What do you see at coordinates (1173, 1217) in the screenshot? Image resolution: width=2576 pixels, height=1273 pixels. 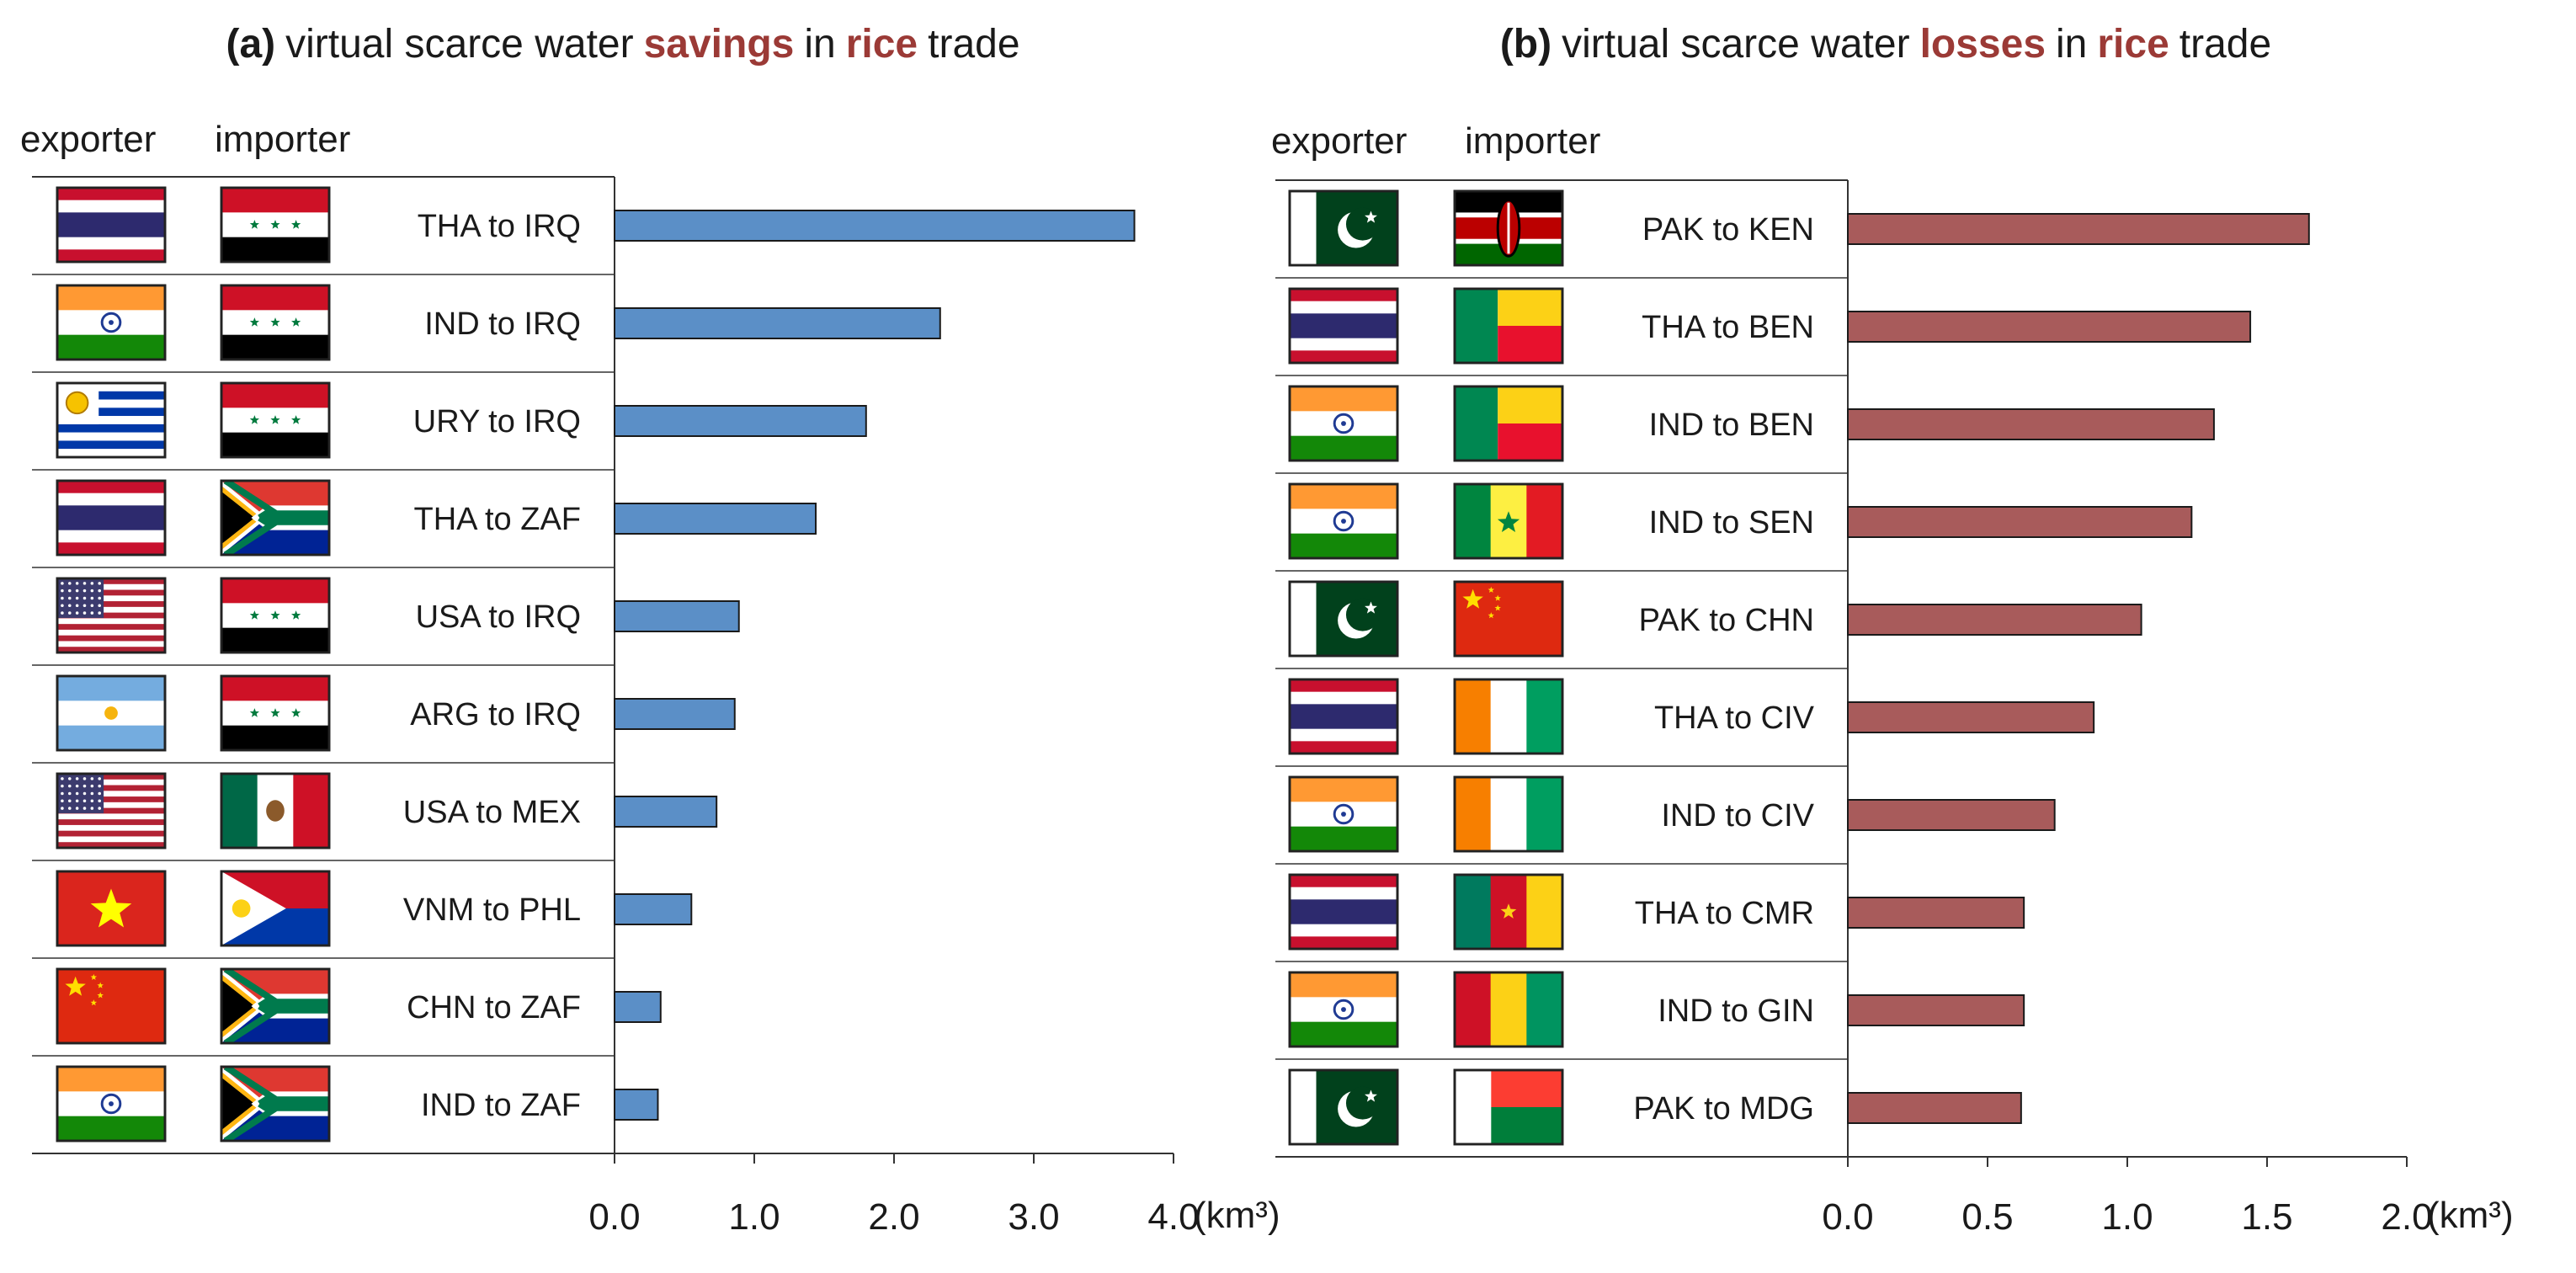 I see `x-tick-label: 4.0` at bounding box center [1173, 1217].